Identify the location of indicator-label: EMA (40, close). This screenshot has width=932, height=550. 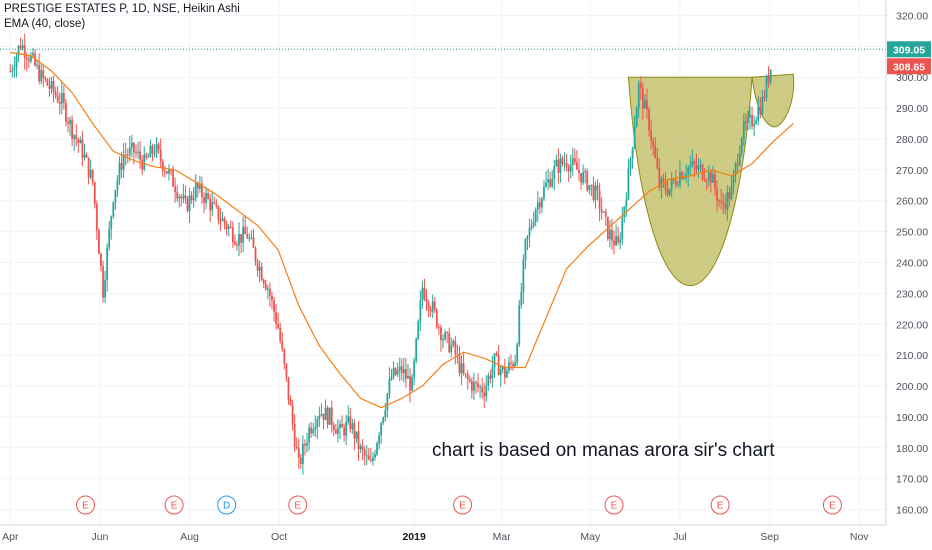
(45, 24).